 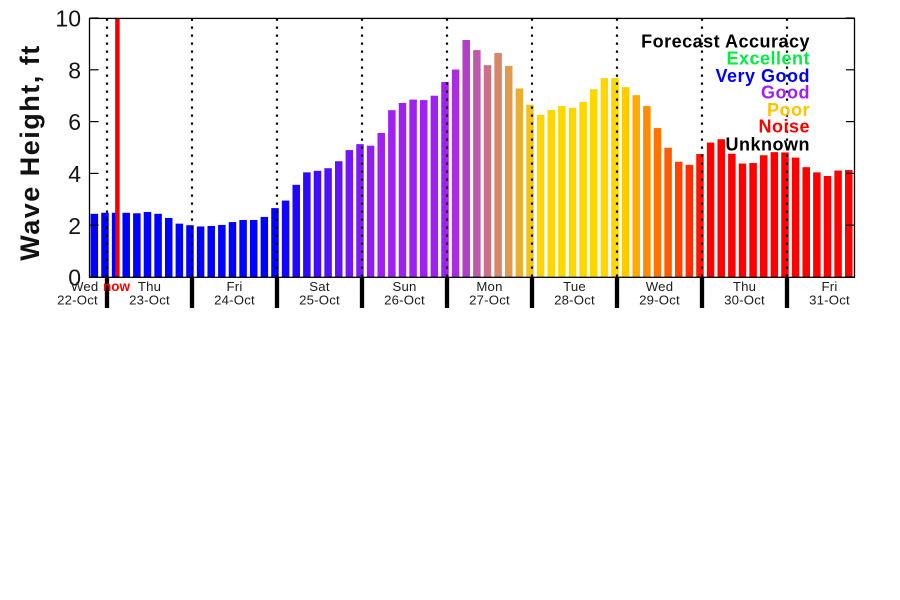 I want to click on svg-text: Good, so click(x=785, y=93).